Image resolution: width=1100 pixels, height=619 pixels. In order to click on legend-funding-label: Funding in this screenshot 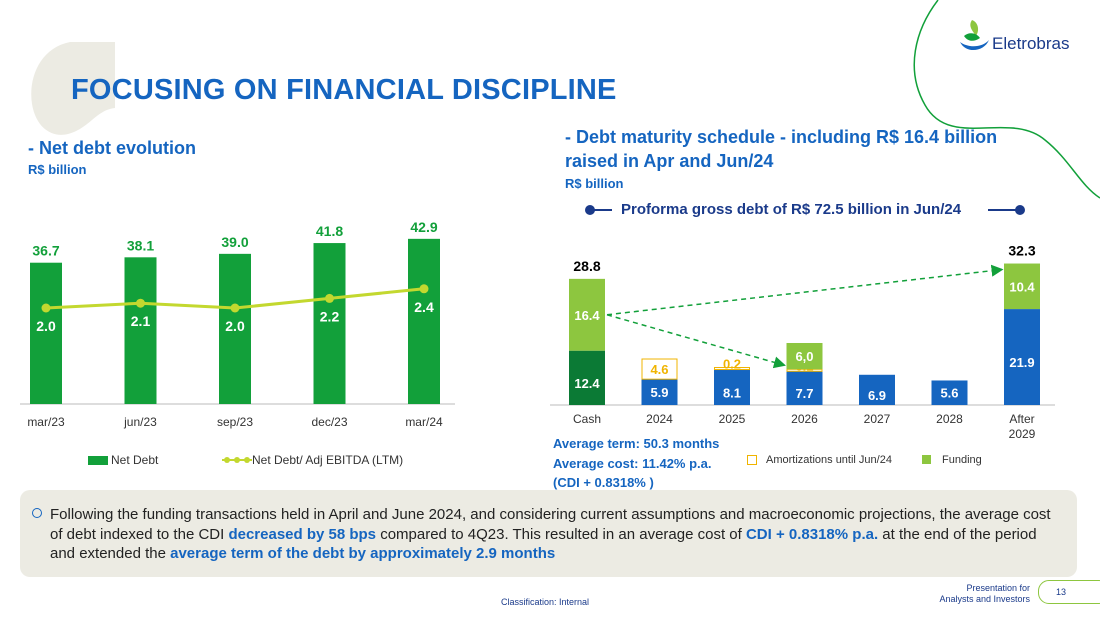, I will do `click(962, 460)`.